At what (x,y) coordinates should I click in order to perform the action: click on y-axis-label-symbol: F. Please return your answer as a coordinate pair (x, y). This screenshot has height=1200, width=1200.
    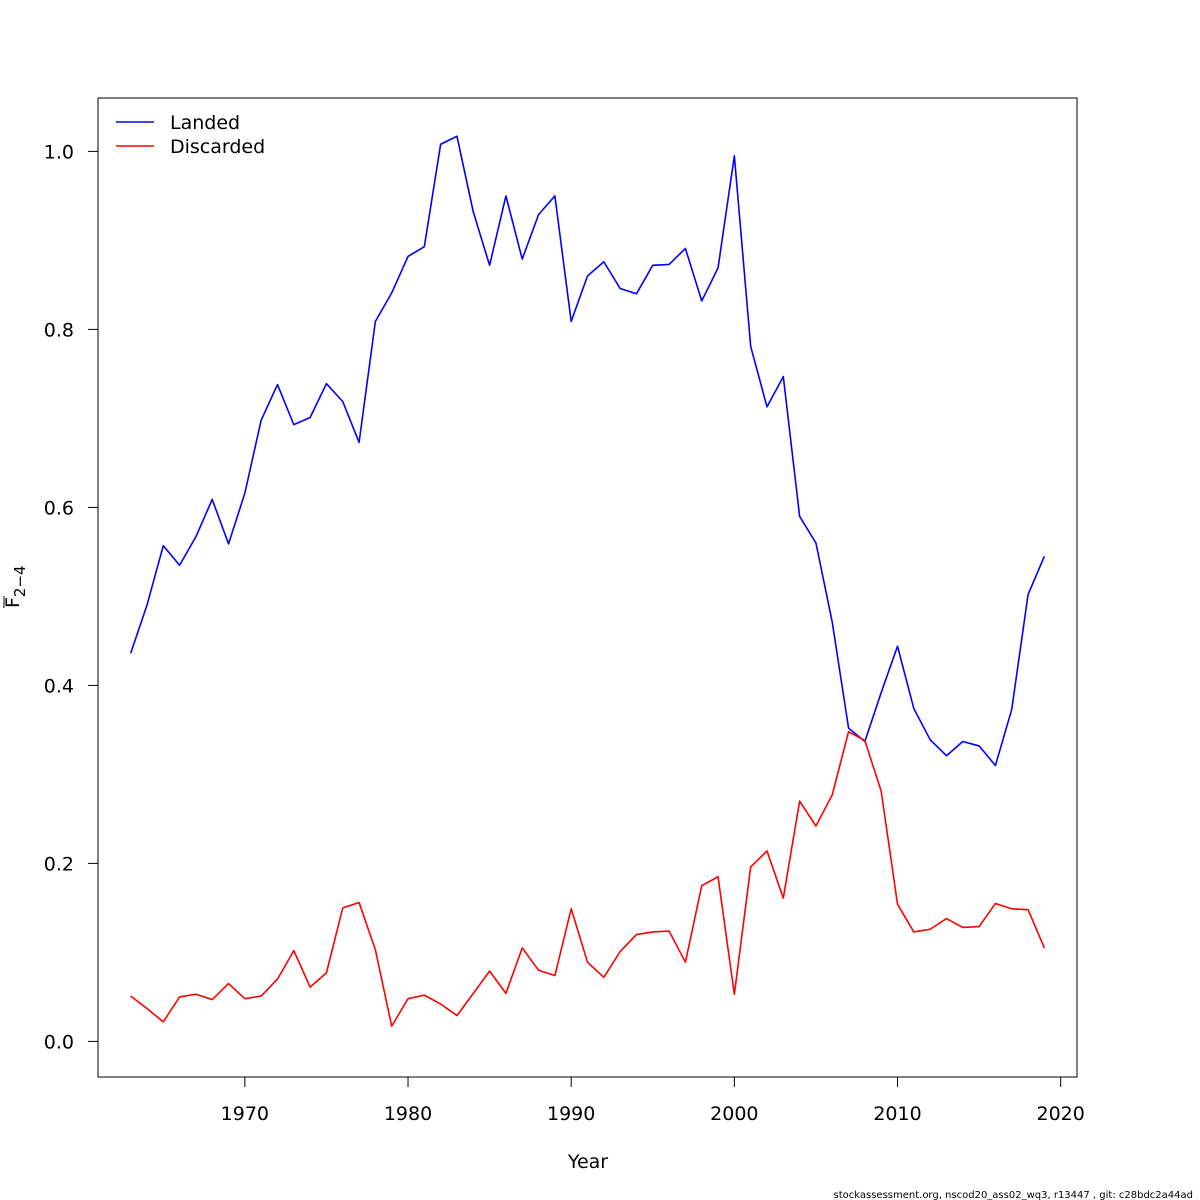
    Looking at the image, I should click on (13, 602).